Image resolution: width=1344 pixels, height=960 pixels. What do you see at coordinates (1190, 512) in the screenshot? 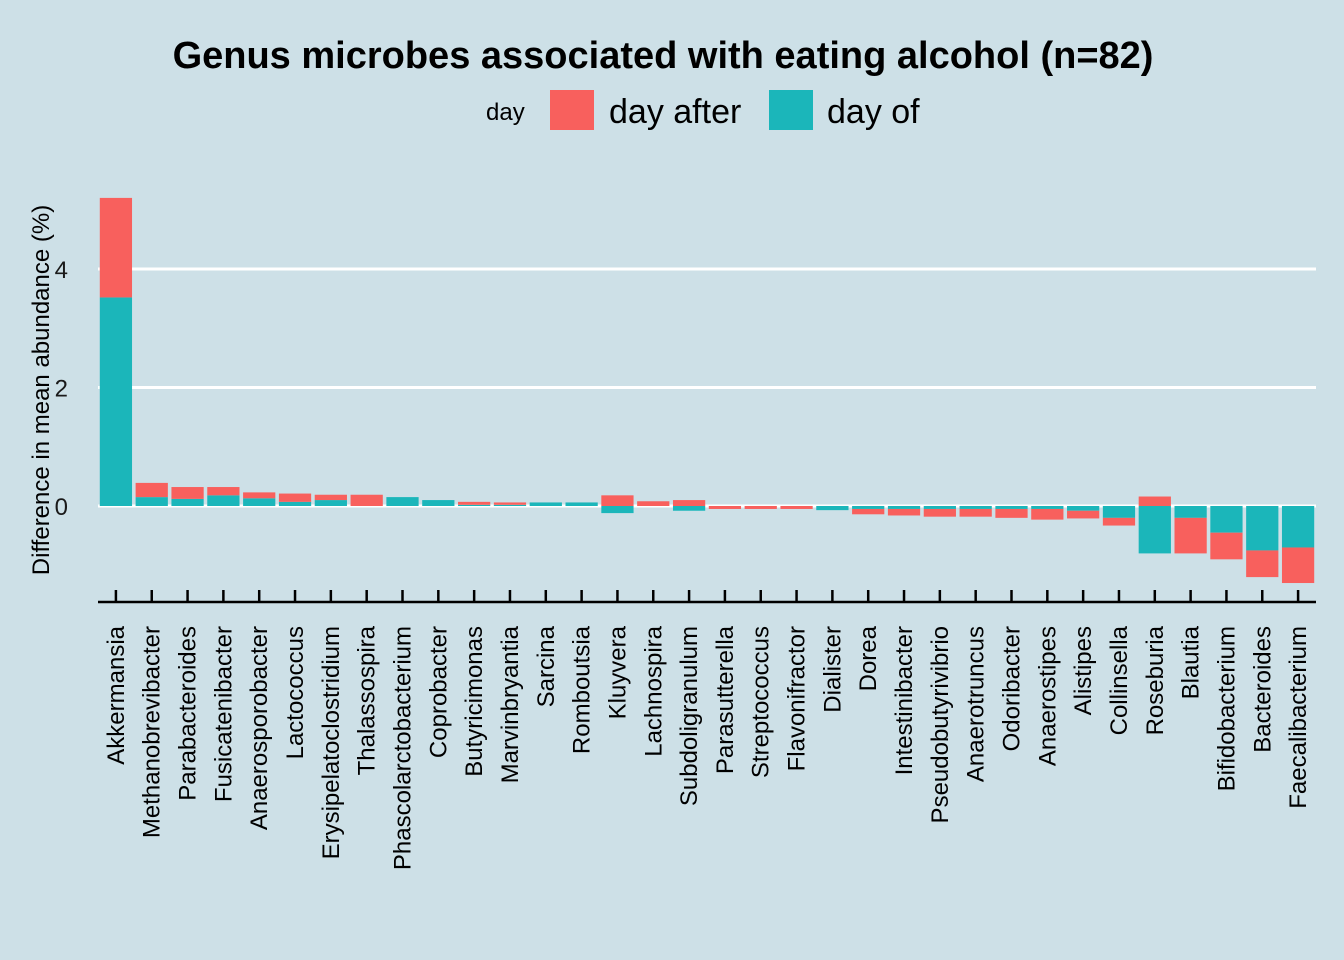
I see `bar-day-of-blautia` at bounding box center [1190, 512].